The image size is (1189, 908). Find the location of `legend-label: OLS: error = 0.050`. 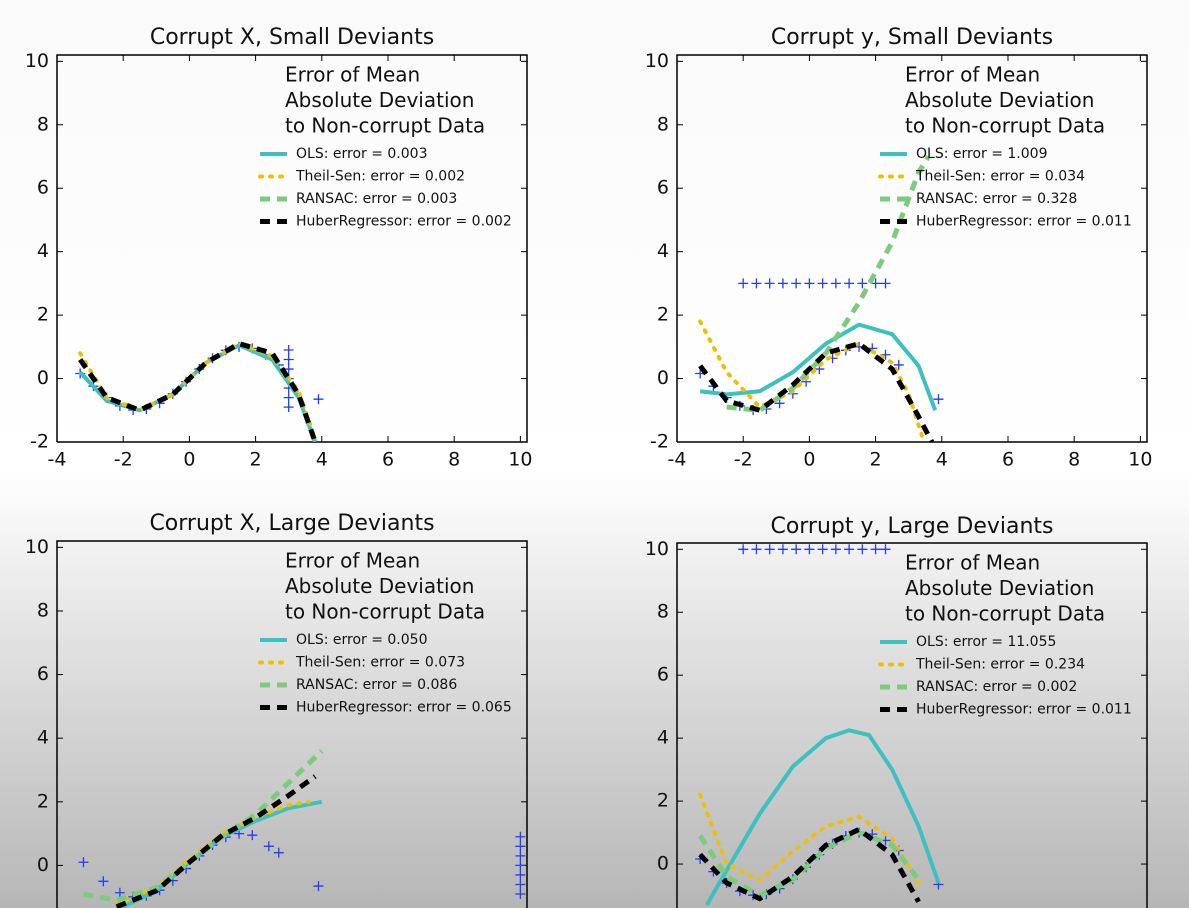

legend-label: OLS: error = 0.050 is located at coordinates (361, 640).